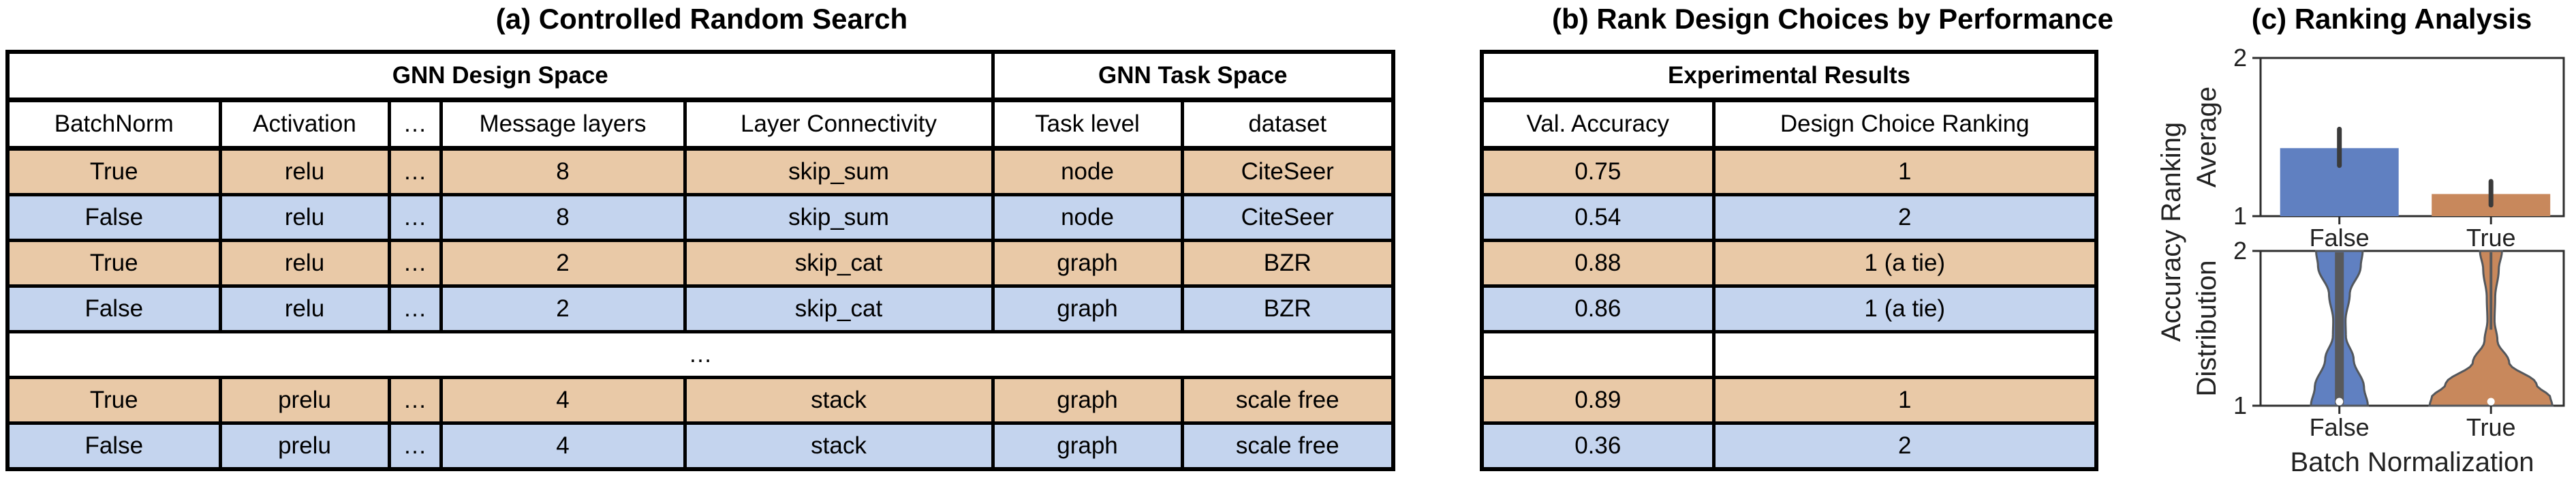  Describe the element at coordinates (1598, 125) in the screenshot. I see `column-header-cell: Val. Accuracy` at that location.